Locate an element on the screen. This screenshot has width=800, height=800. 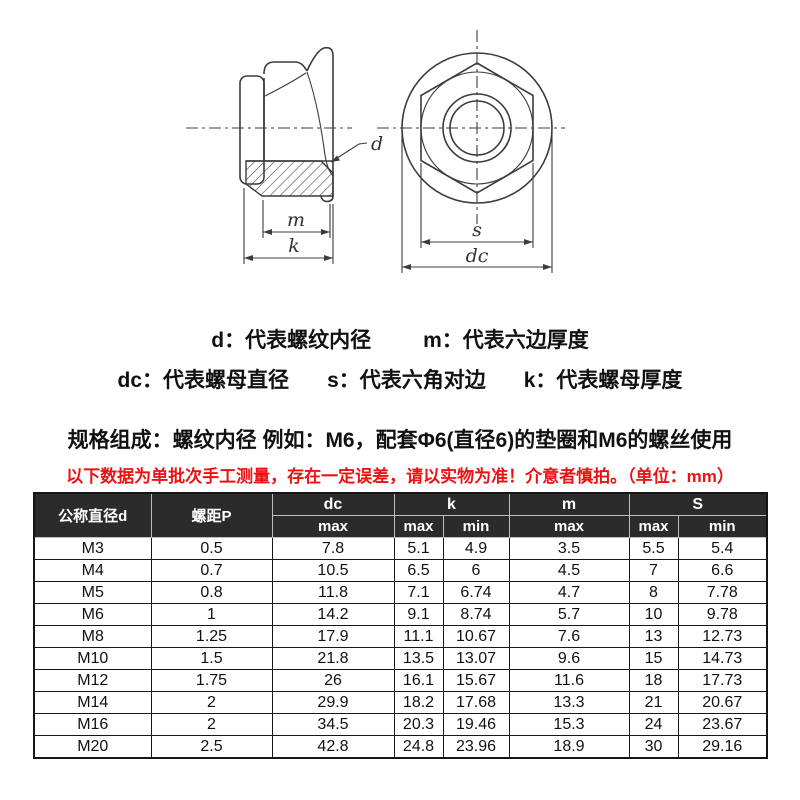
spec-cell: 19.46 is located at coordinates (476, 724).